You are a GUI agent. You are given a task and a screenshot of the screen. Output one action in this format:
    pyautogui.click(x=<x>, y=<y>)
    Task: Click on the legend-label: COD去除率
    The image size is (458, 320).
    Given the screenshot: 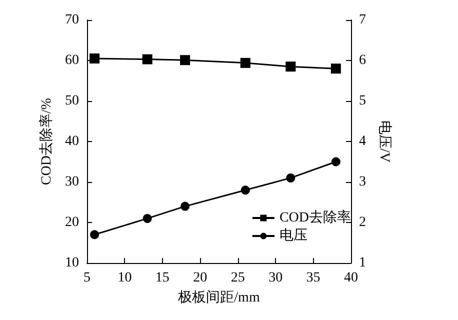 What is the action you would take?
    pyautogui.click(x=315, y=218)
    